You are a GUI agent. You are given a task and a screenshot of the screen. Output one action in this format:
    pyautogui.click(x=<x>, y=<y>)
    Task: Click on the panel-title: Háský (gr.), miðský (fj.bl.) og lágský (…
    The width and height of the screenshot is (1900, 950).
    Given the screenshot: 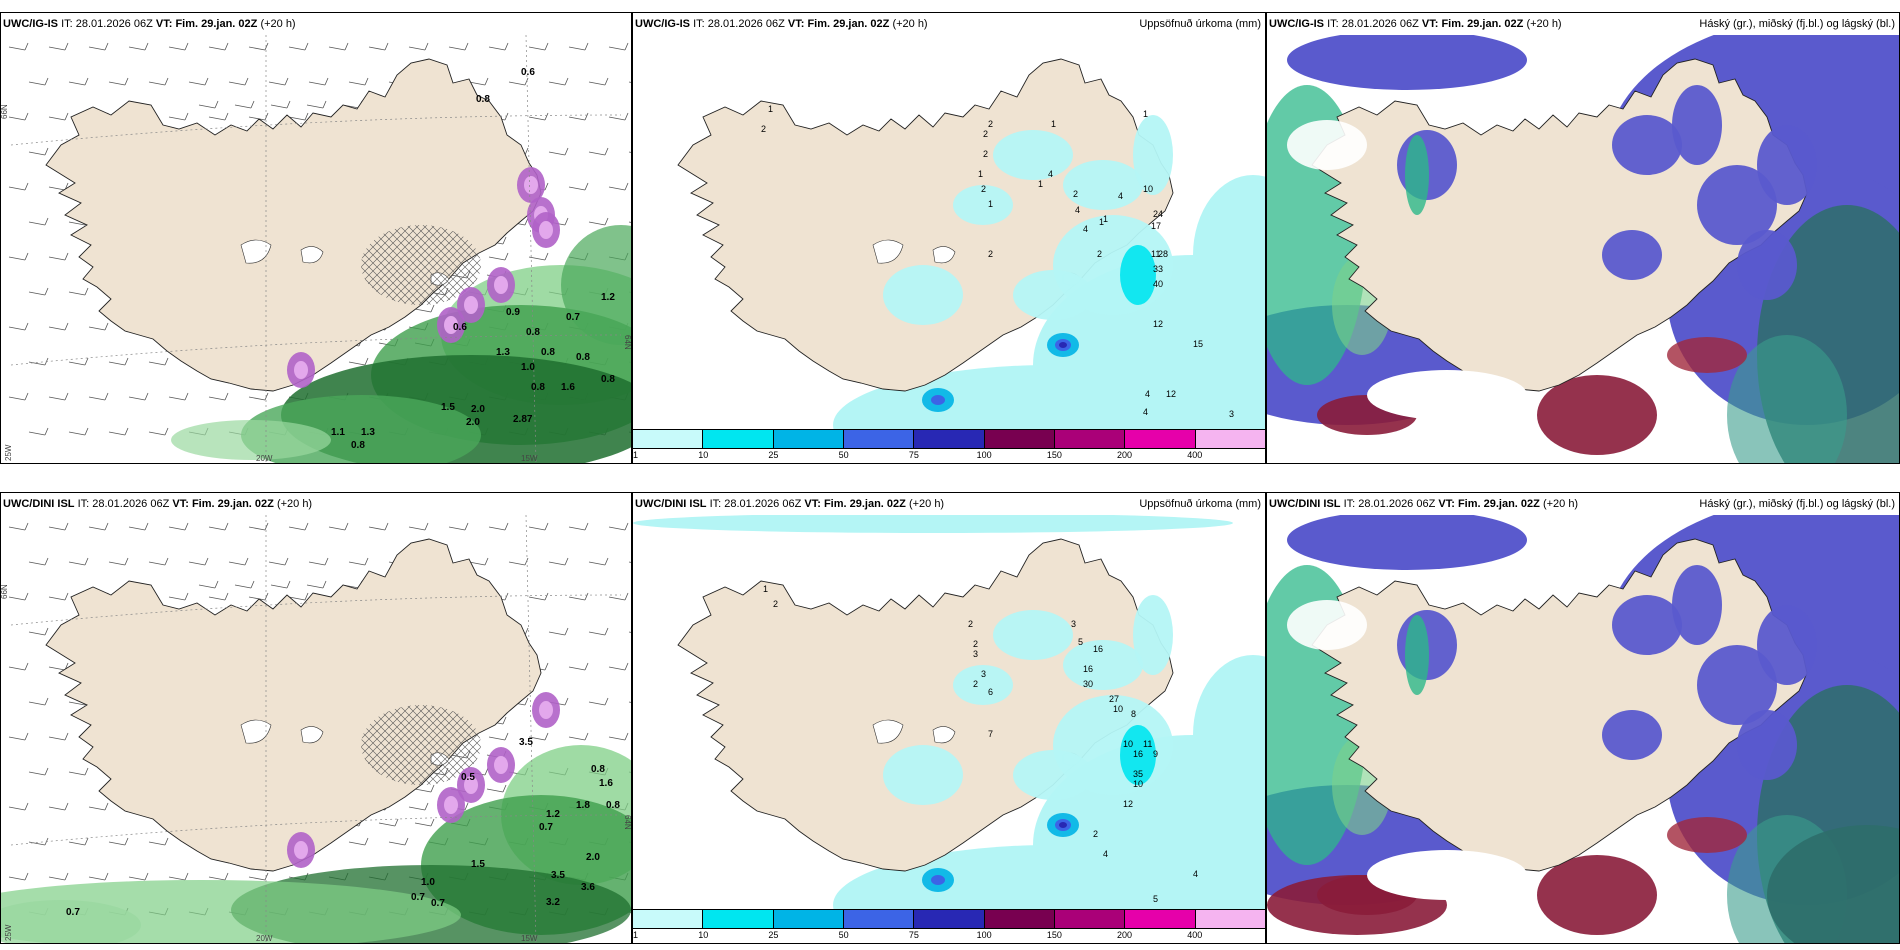 What is the action you would take?
    pyautogui.click(x=1797, y=24)
    